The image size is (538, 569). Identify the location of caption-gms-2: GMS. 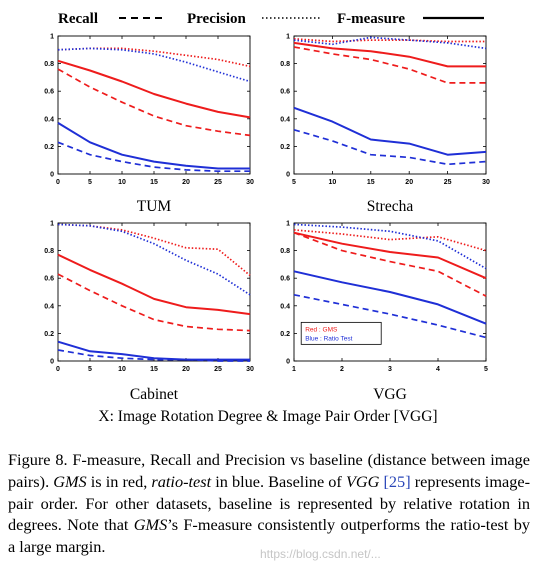
(150, 525).